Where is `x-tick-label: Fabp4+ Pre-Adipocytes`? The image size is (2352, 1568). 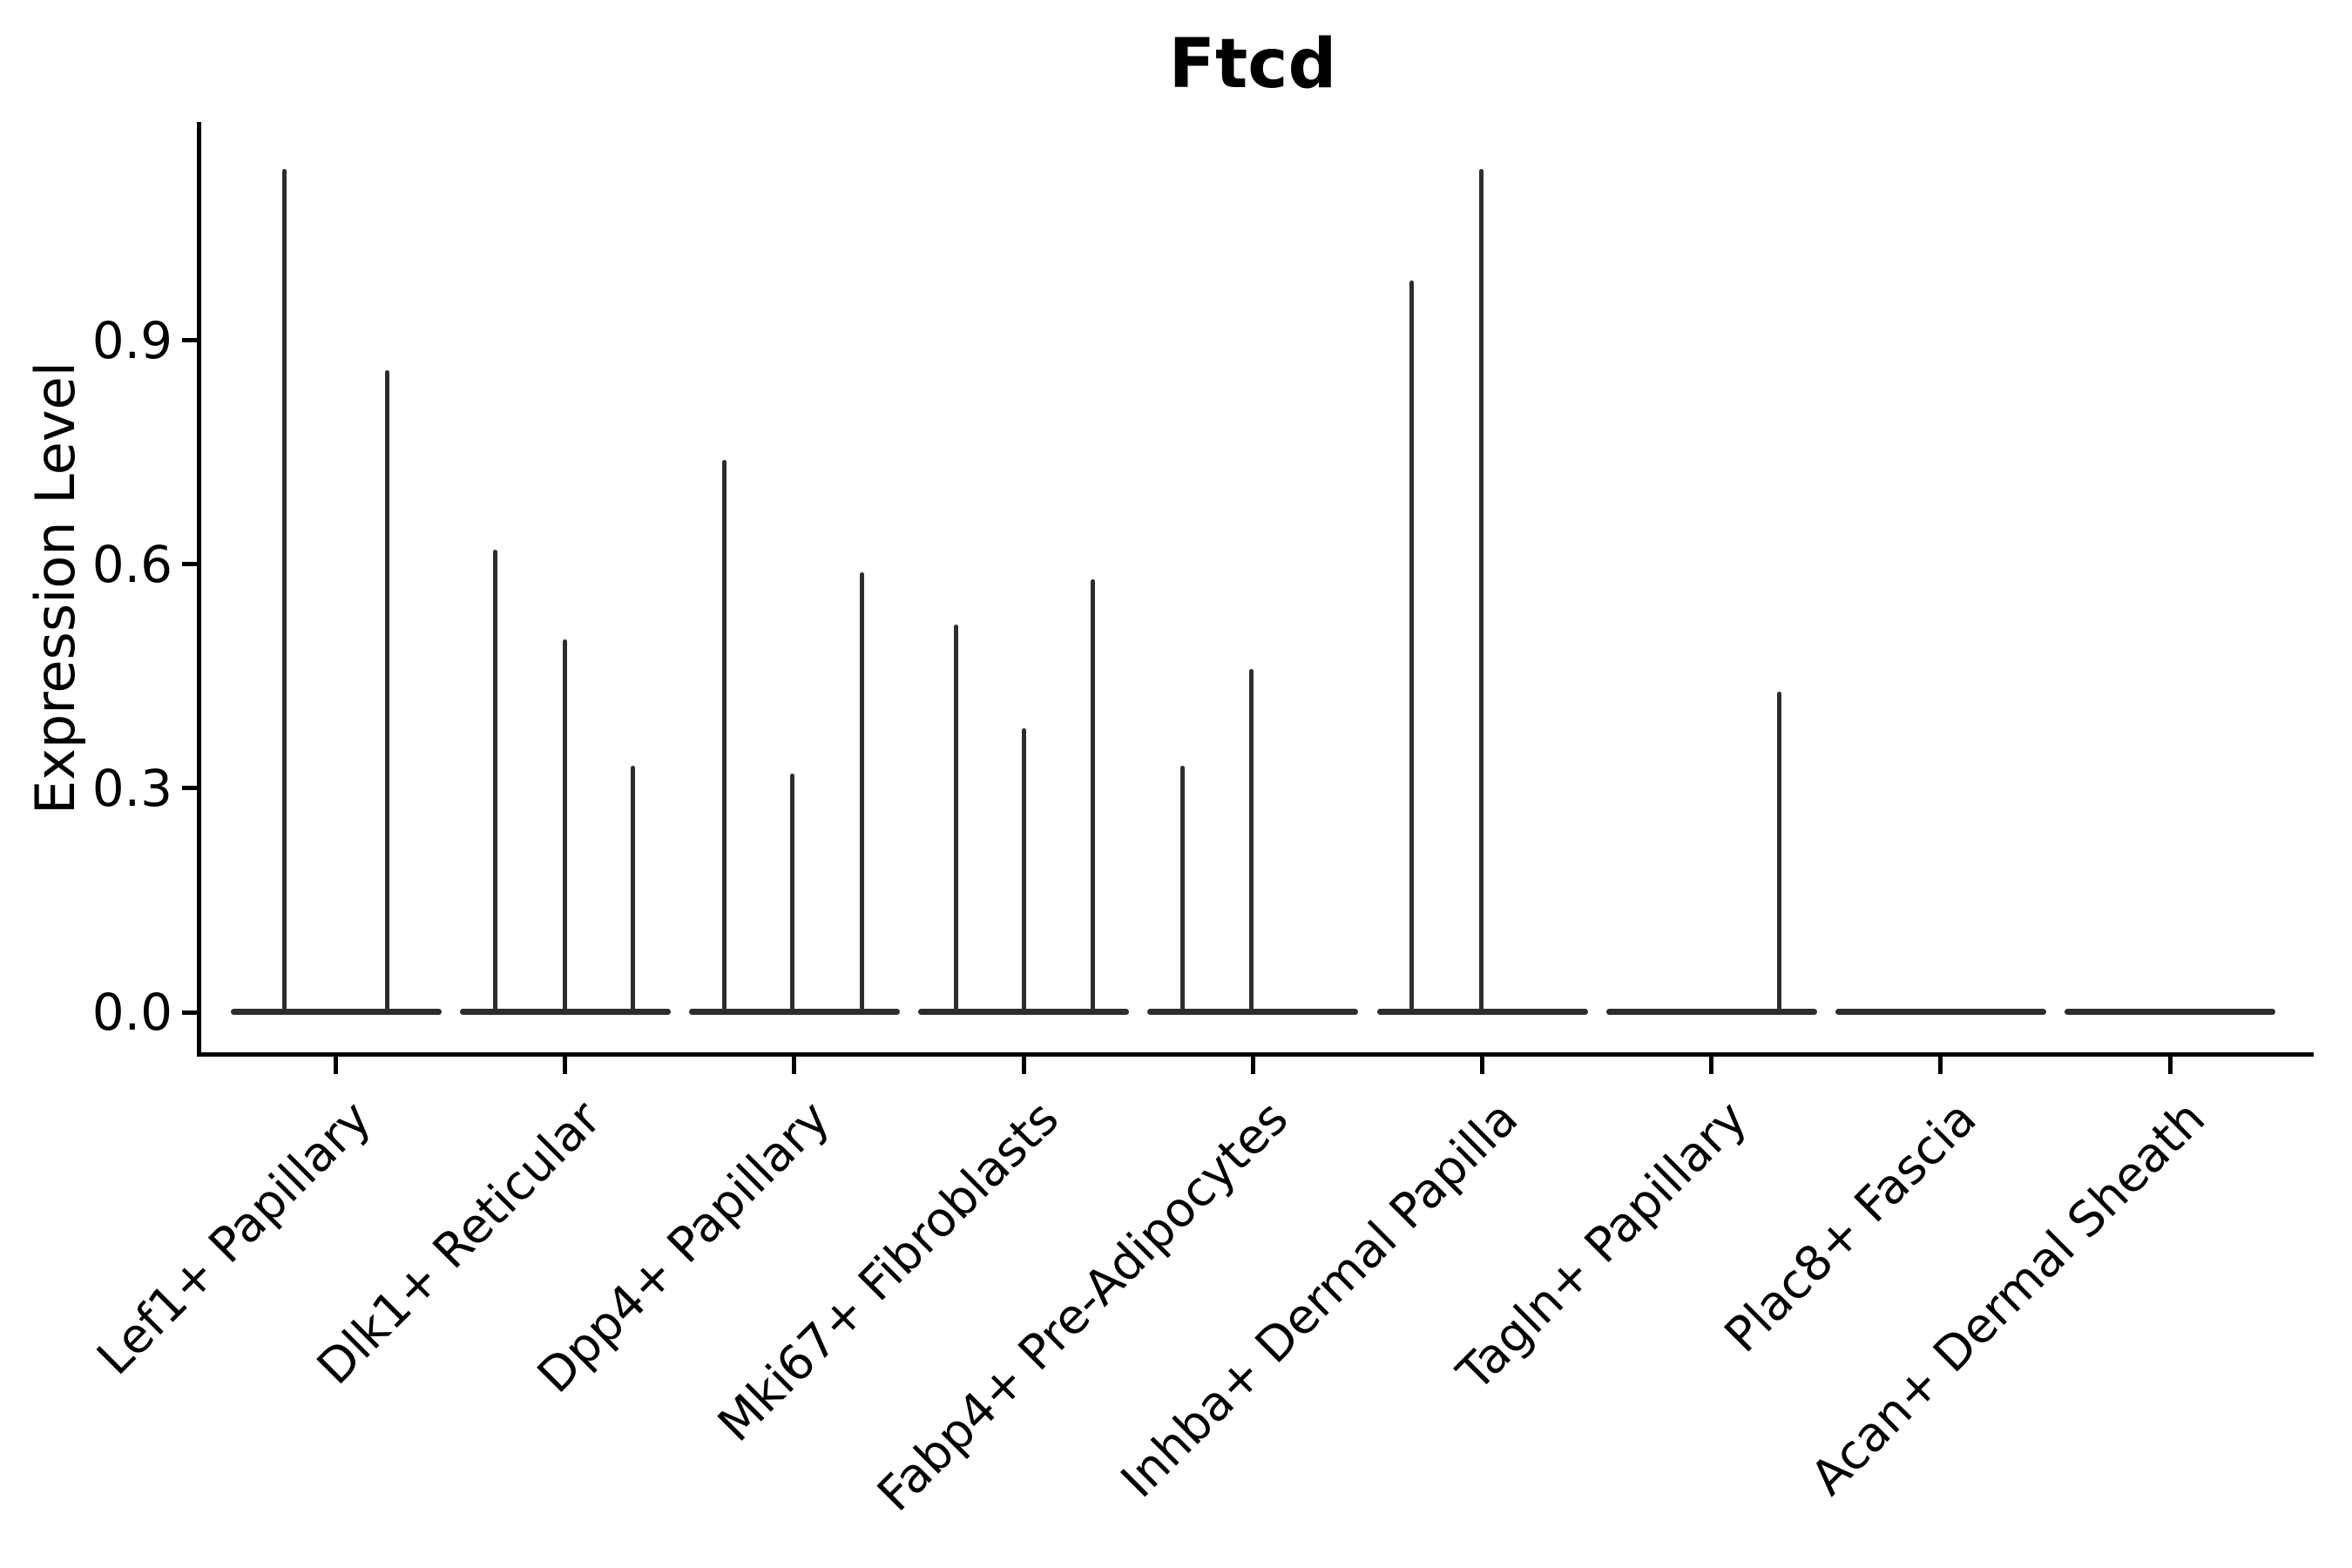 x-tick-label: Fabp4+ Pre-Adipocytes is located at coordinates (1083, 1306).